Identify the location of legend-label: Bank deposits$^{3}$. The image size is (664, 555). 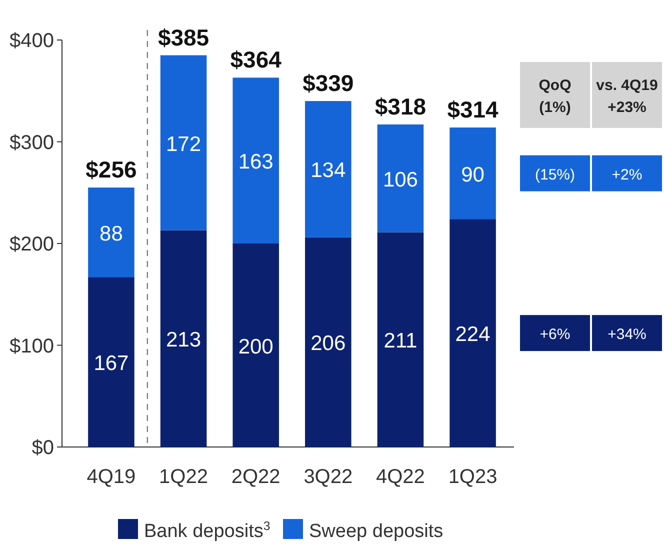
(207, 530).